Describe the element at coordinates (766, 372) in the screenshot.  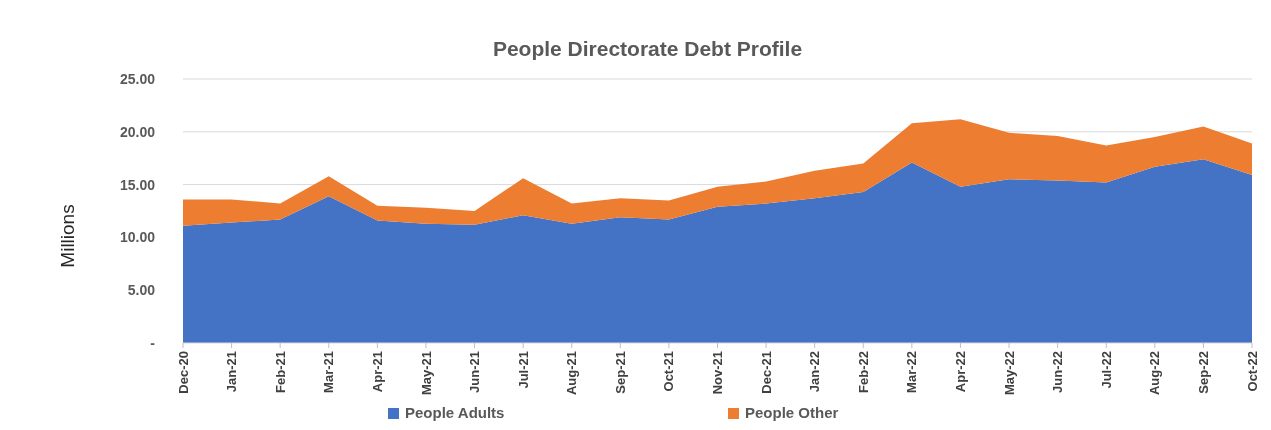
I see `x-tick-label: Dec-21` at that location.